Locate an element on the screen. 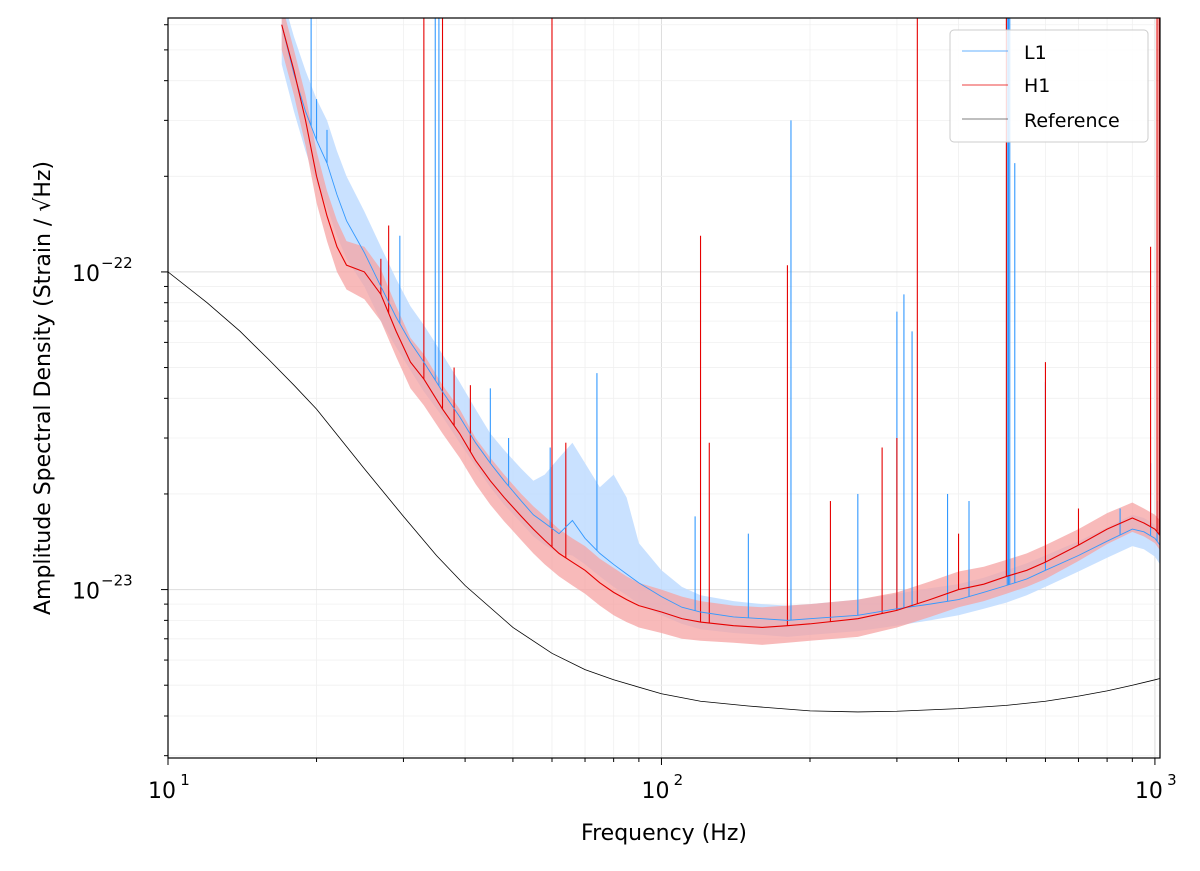  legend: L1 H1 Reference is located at coordinates (1049, 86).